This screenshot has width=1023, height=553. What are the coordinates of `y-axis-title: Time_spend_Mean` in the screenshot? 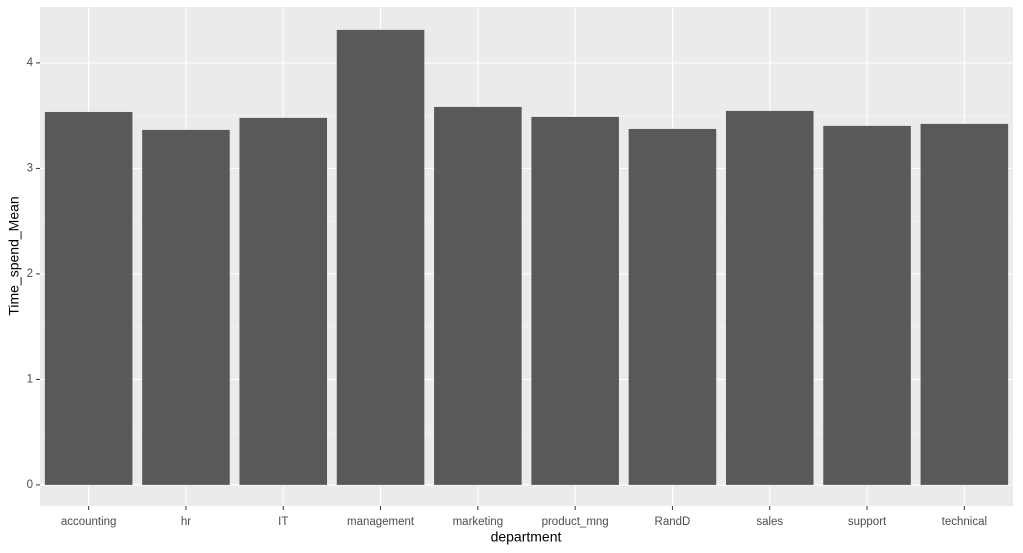 It's located at (14, 255).